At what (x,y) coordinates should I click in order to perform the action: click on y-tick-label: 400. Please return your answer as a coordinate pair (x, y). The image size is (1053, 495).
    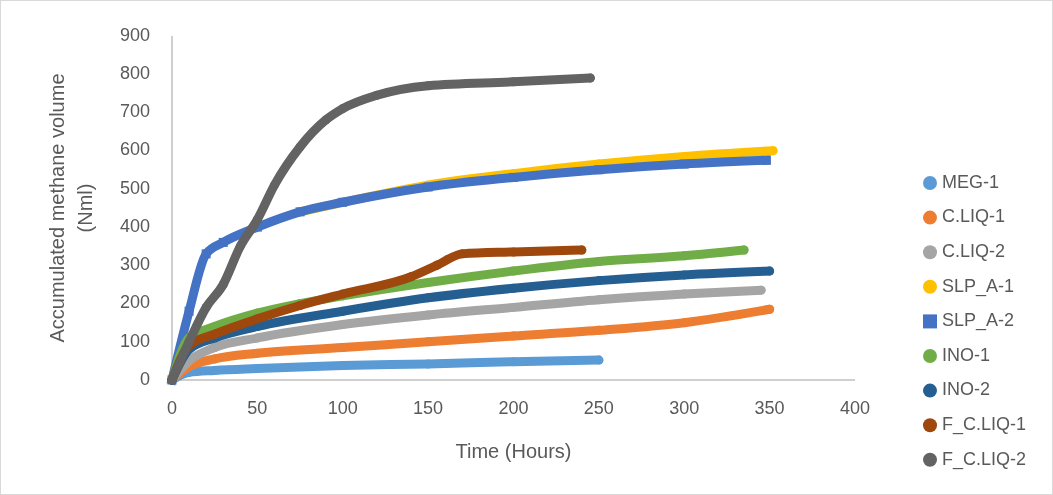
    Looking at the image, I should click on (134, 225).